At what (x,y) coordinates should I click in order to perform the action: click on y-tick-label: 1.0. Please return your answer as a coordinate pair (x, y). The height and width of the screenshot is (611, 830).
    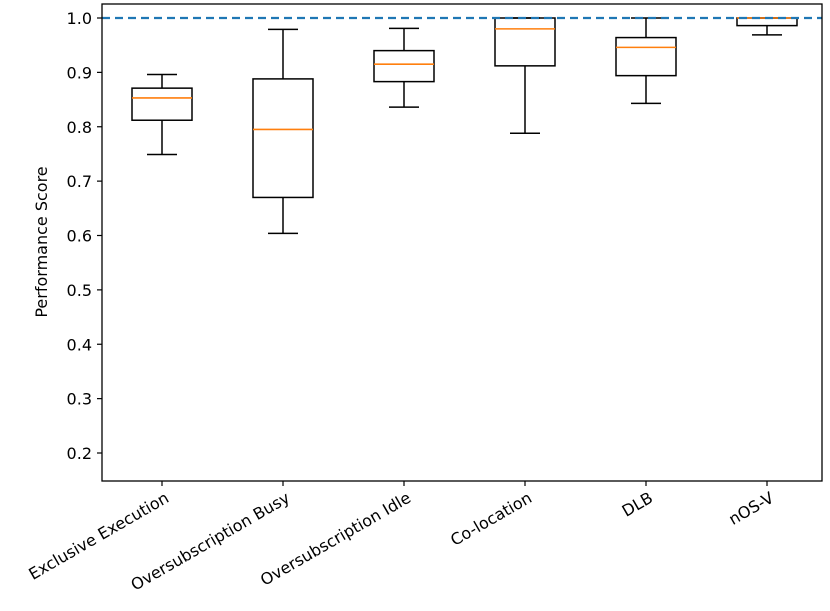
    Looking at the image, I should click on (79, 18).